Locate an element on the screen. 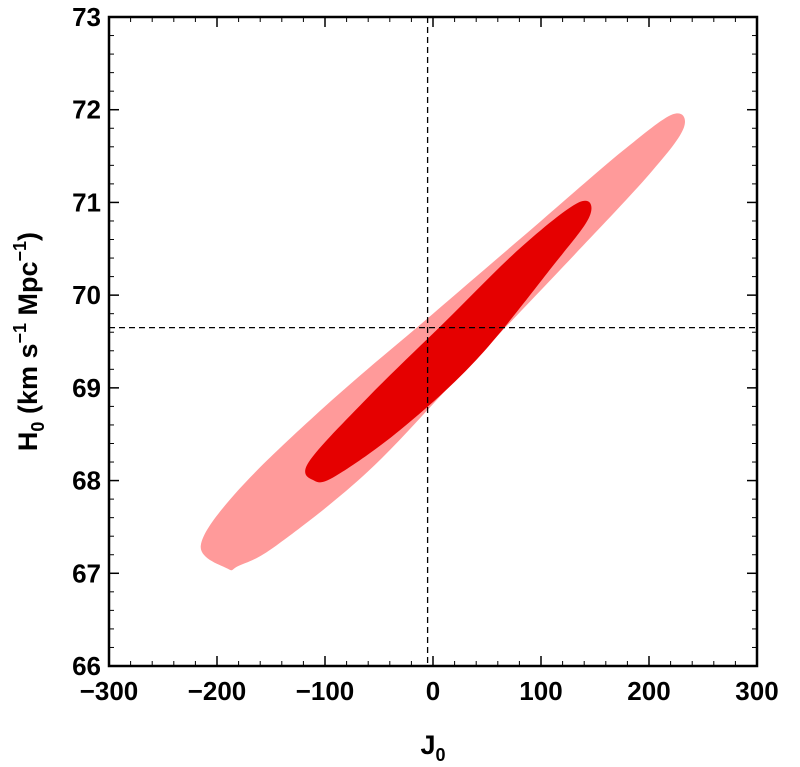 The image size is (800, 767). y-tick-label: 69 is located at coordinates (86, 388).